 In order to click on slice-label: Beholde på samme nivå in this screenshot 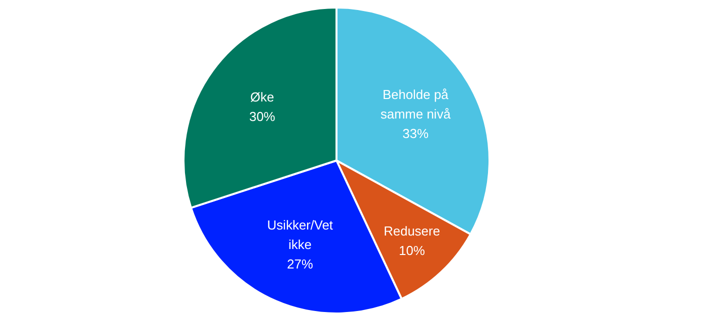, I will do `click(416, 104)`.